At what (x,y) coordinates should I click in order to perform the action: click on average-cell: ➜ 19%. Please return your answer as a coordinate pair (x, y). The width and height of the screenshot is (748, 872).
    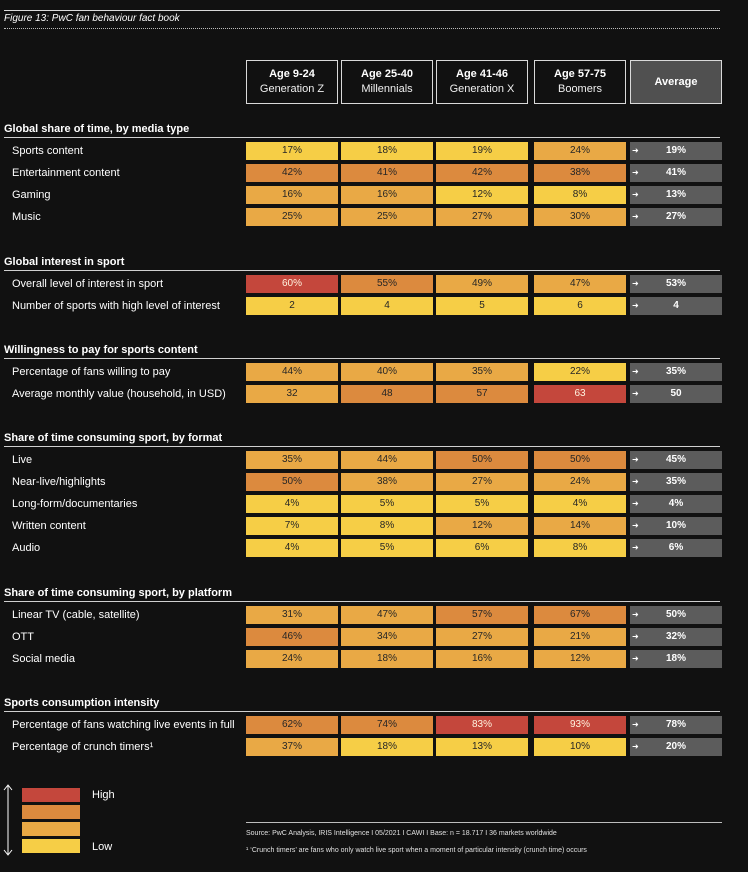
    Looking at the image, I should click on (676, 151).